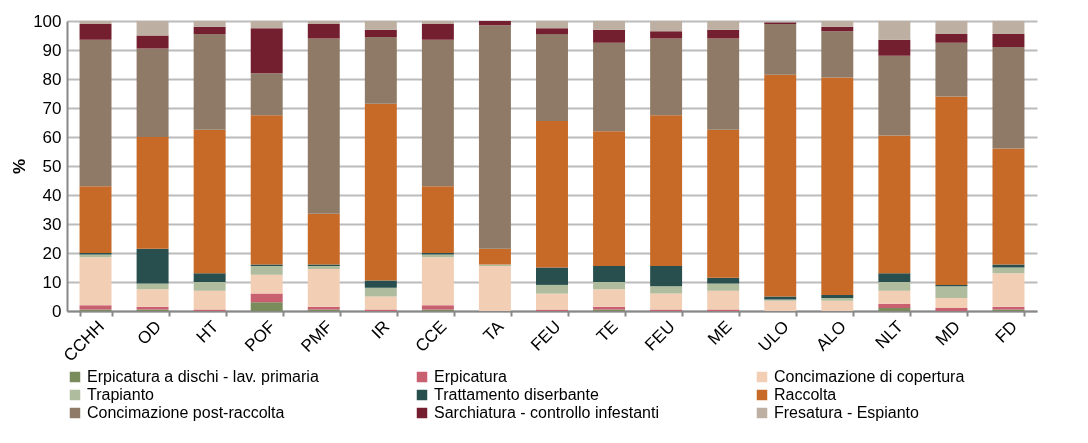  Describe the element at coordinates (52, 50) in the screenshot. I see `y-tick-label: 90` at that location.